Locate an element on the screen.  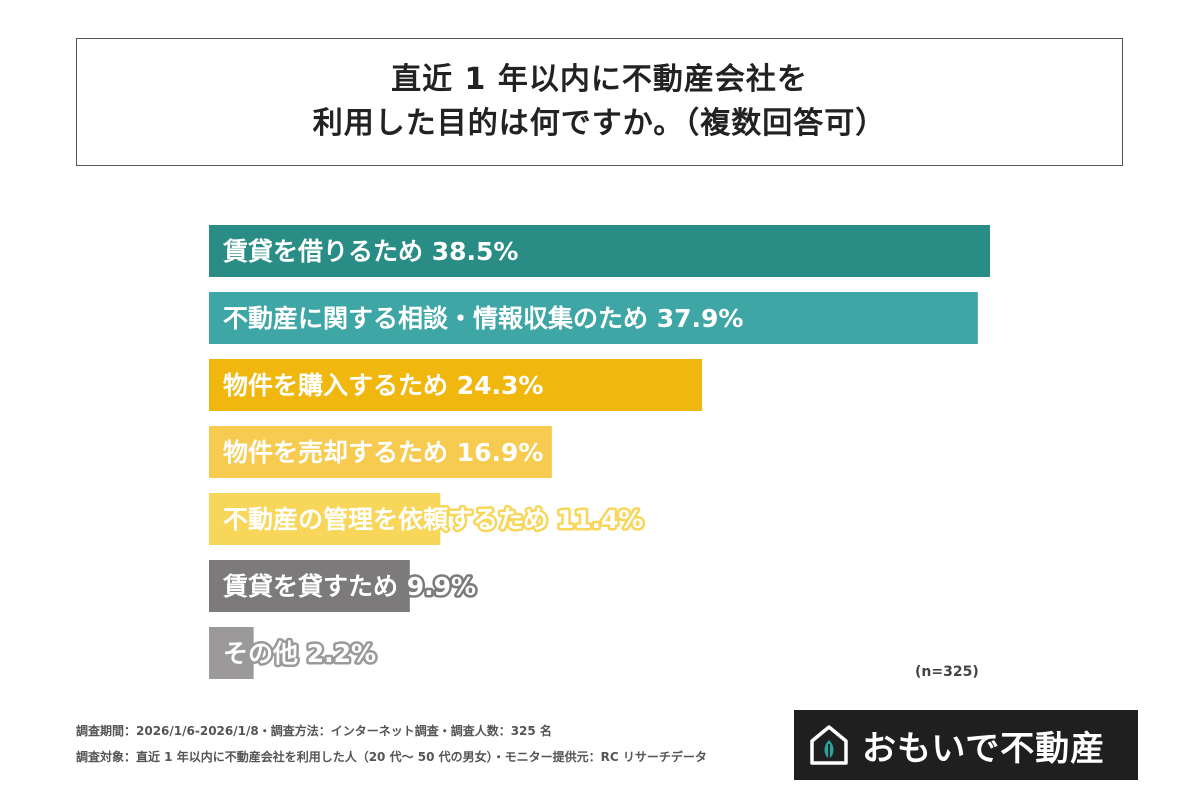
brand-logo: おもいで不動産 is located at coordinates (966, 745).